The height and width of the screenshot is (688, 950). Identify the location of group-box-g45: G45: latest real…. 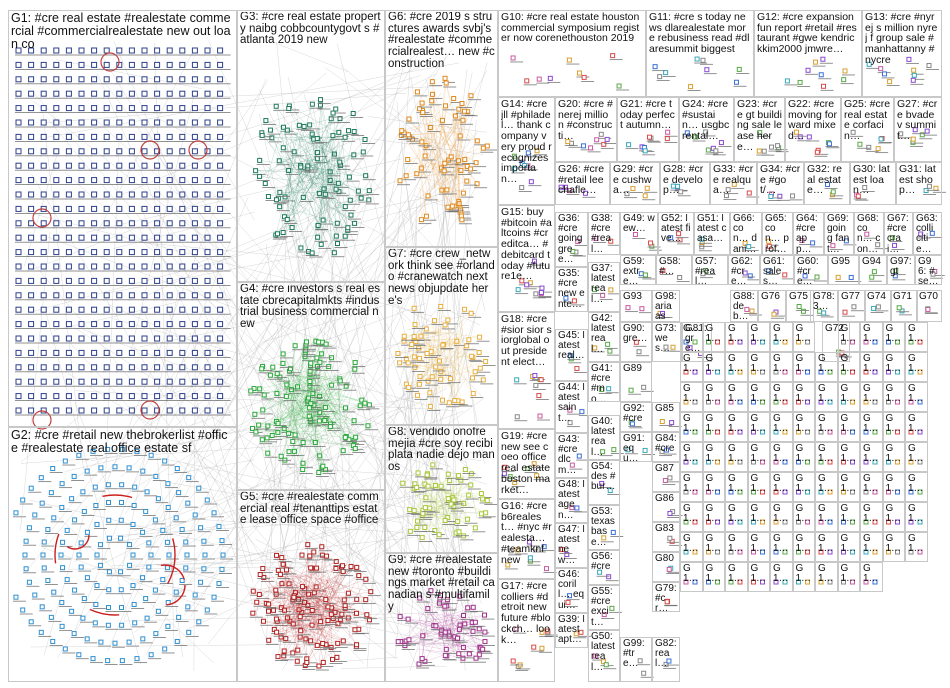
(571, 355).